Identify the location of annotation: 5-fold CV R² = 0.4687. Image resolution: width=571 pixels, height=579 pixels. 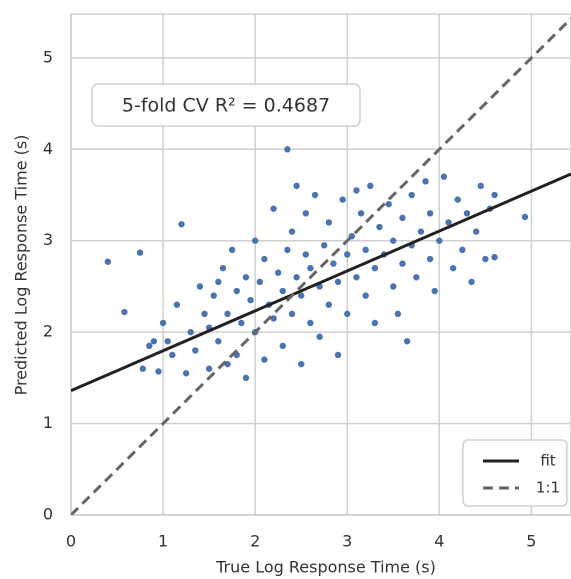
(226, 106).